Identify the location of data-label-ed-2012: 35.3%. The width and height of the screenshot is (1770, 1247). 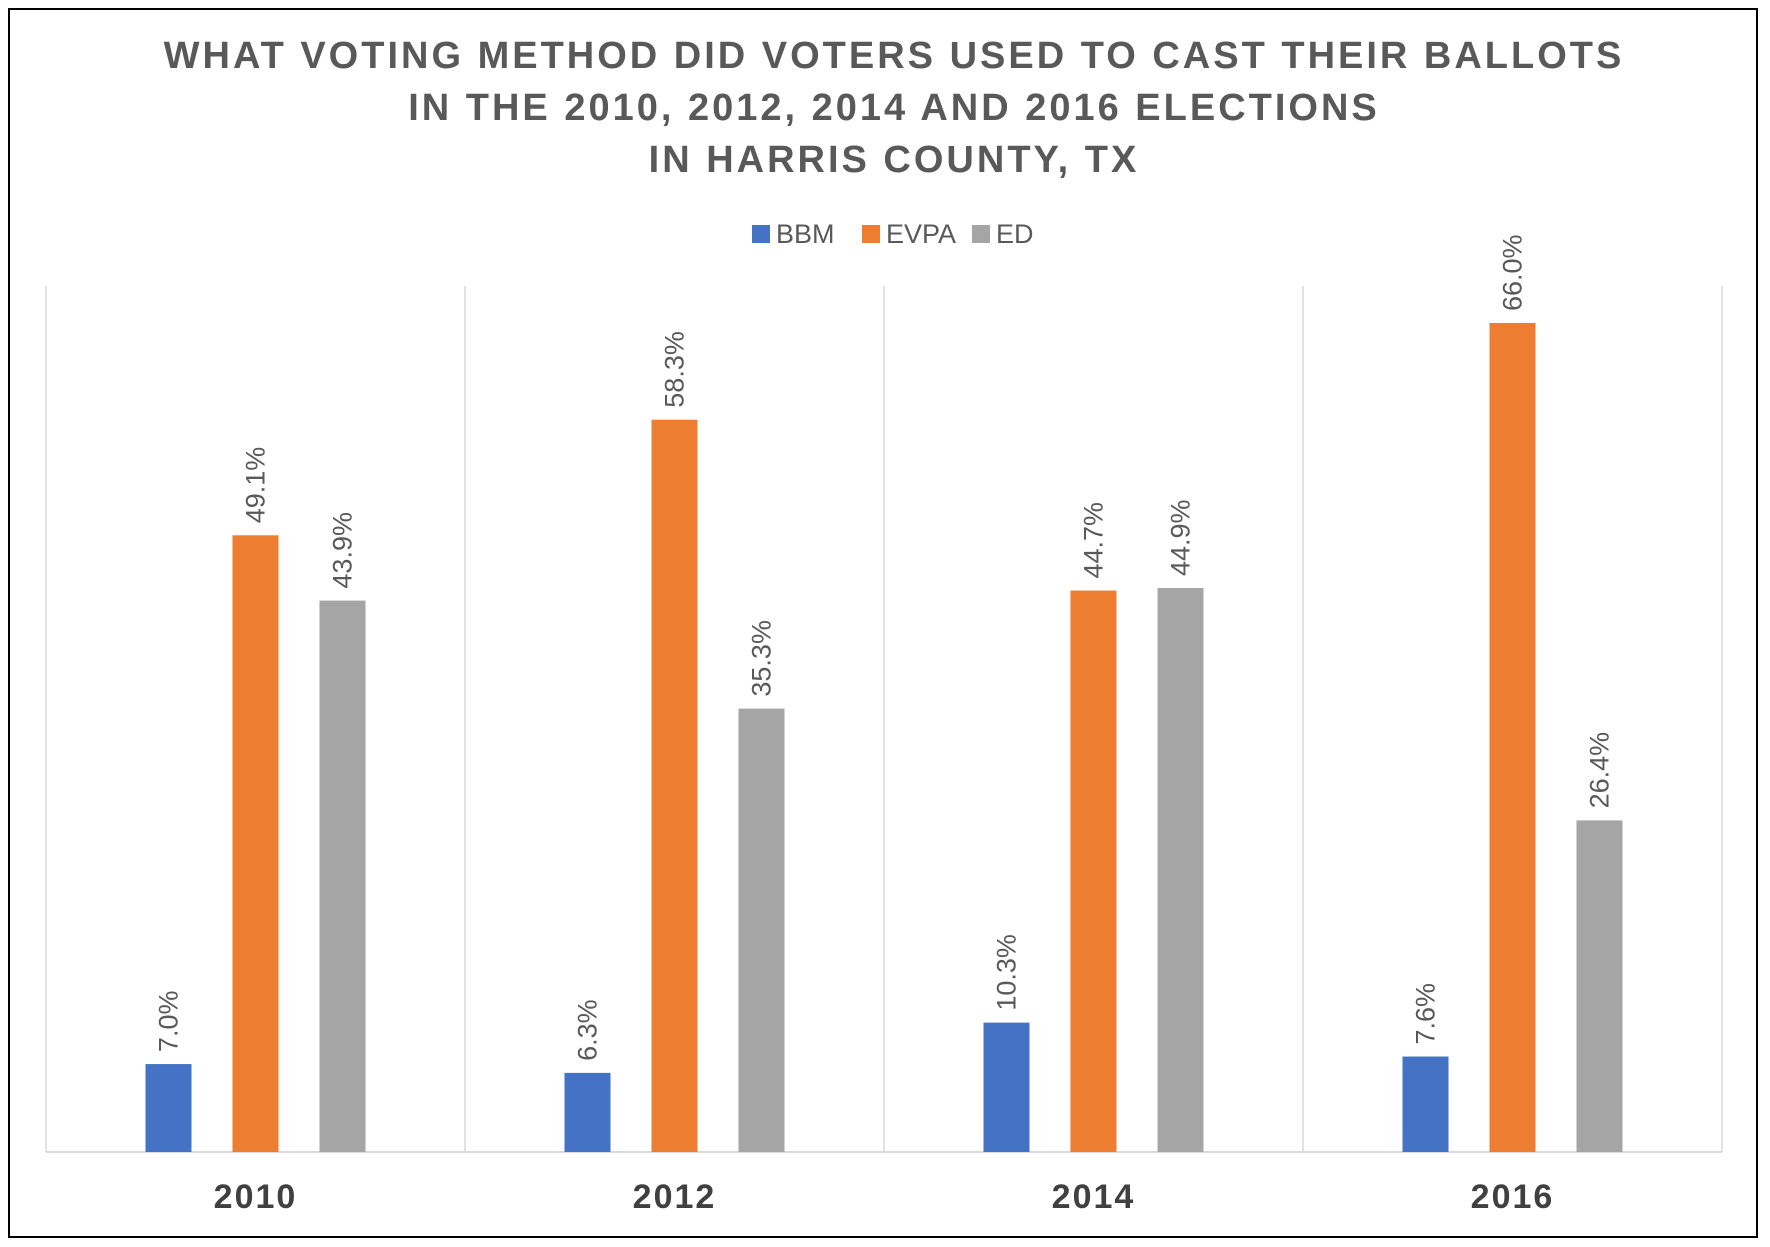
(762, 658).